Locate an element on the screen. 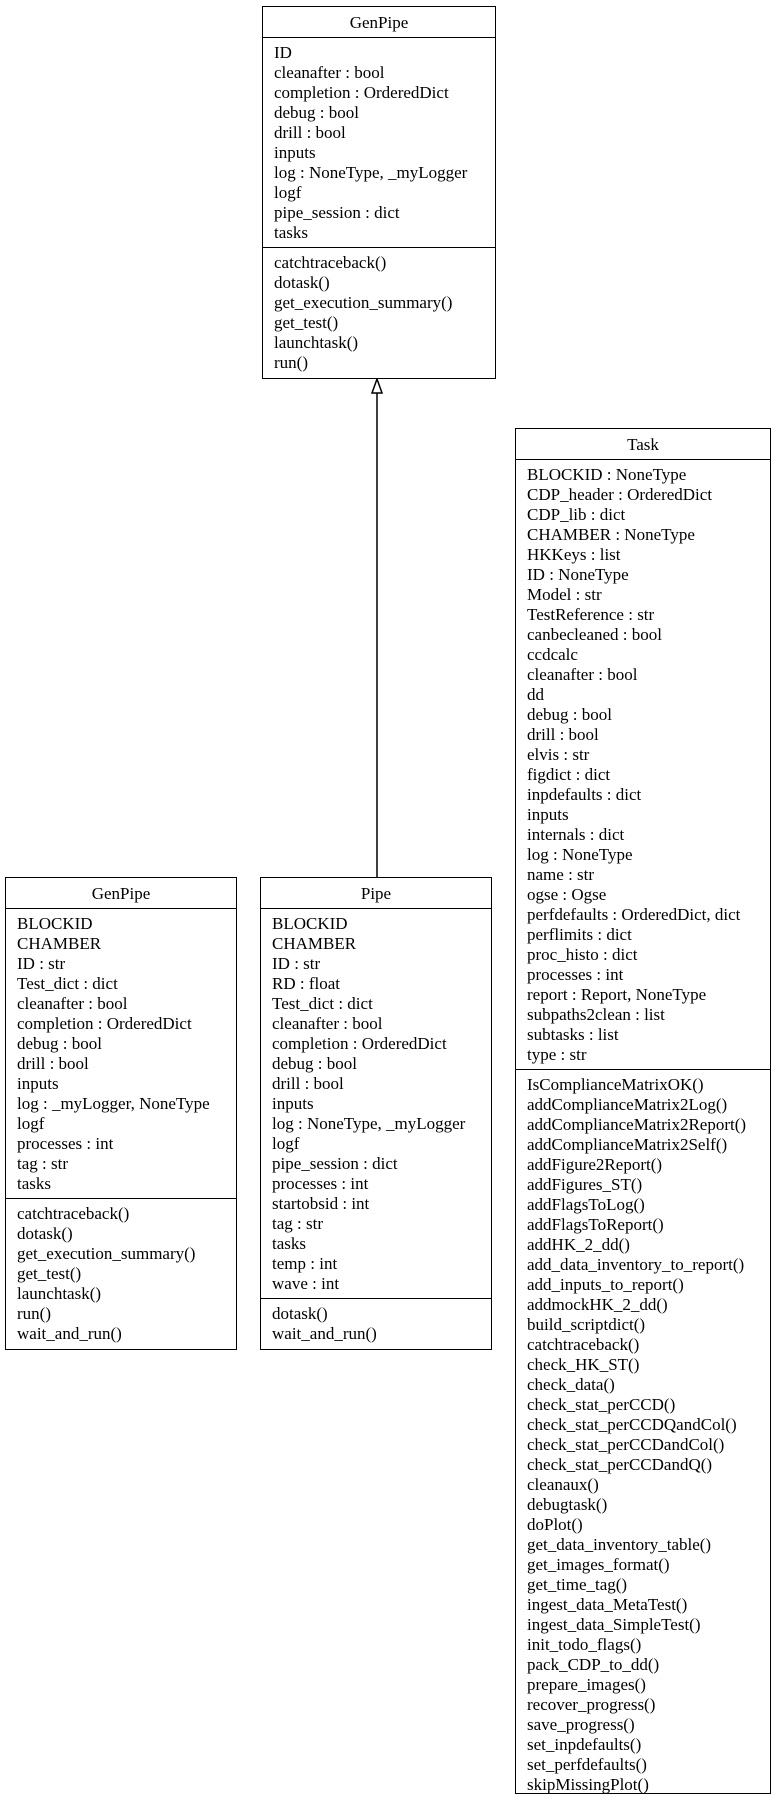 The height and width of the screenshot is (1805, 777). class-attribute: RD : float is located at coordinates (306, 983).